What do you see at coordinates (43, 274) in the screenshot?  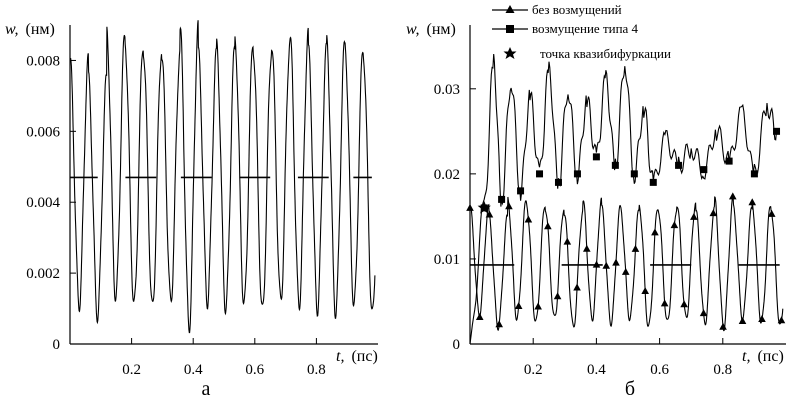 I see `chart-a-y-tick-label: 0.002` at bounding box center [43, 274].